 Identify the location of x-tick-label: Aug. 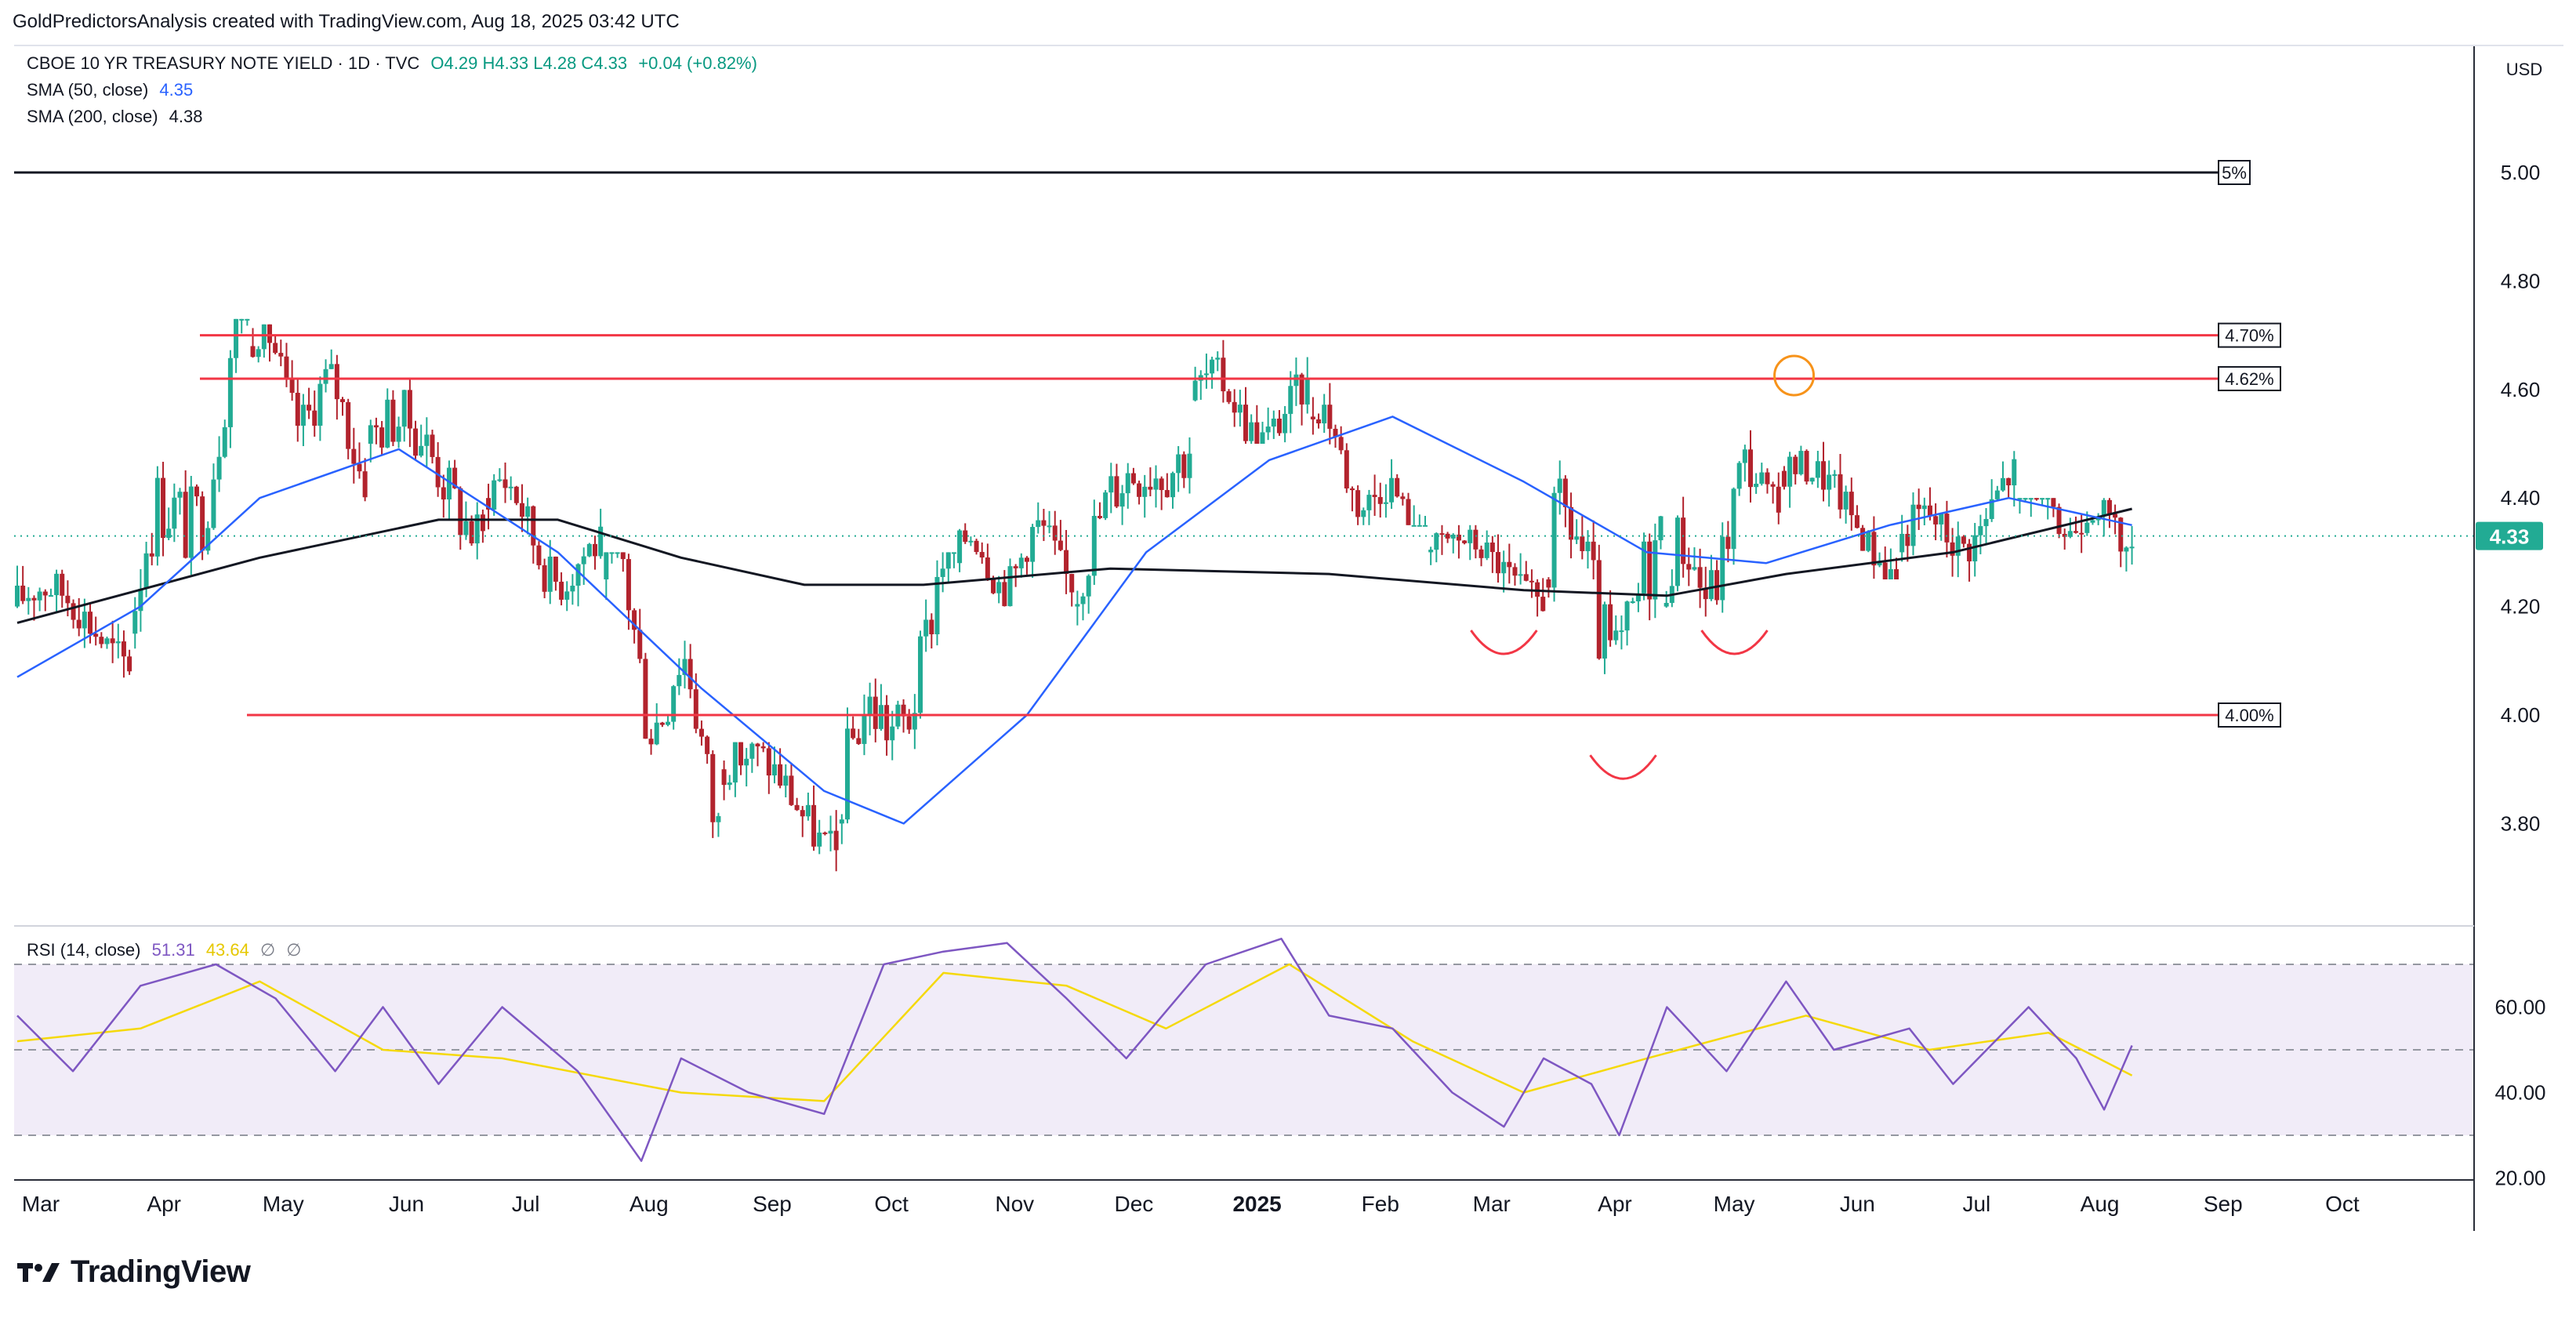
(2100, 1204).